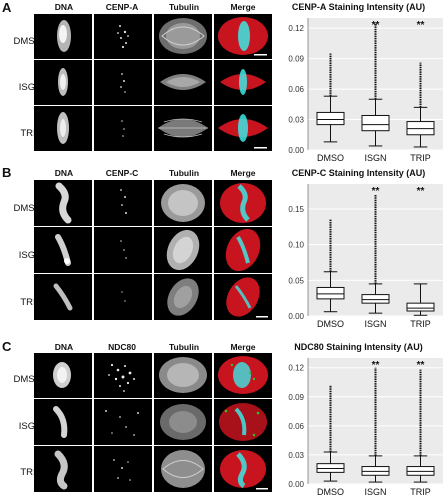 Image resolution: width=447 pixels, height=500 pixels. What do you see at coordinates (123, 297) in the screenshot?
I see `micrograph-cenpc-trip` at bounding box center [123, 297].